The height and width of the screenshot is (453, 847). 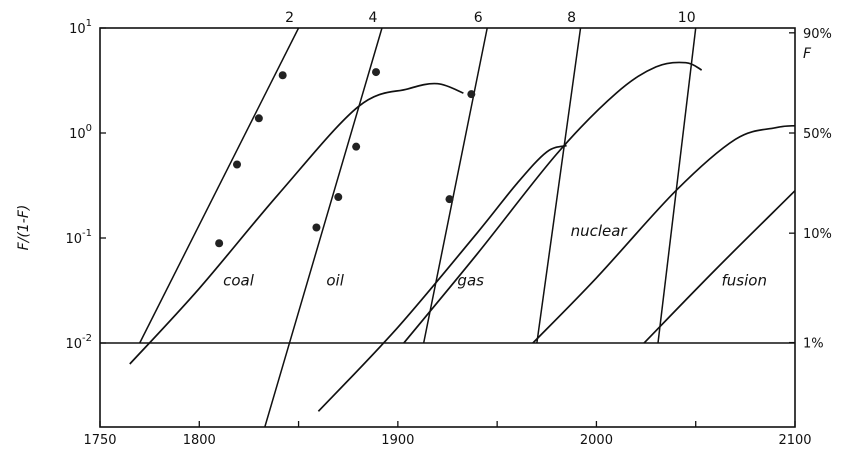 I want to click on y-tick-label: 10¹, so click(x=80, y=27).